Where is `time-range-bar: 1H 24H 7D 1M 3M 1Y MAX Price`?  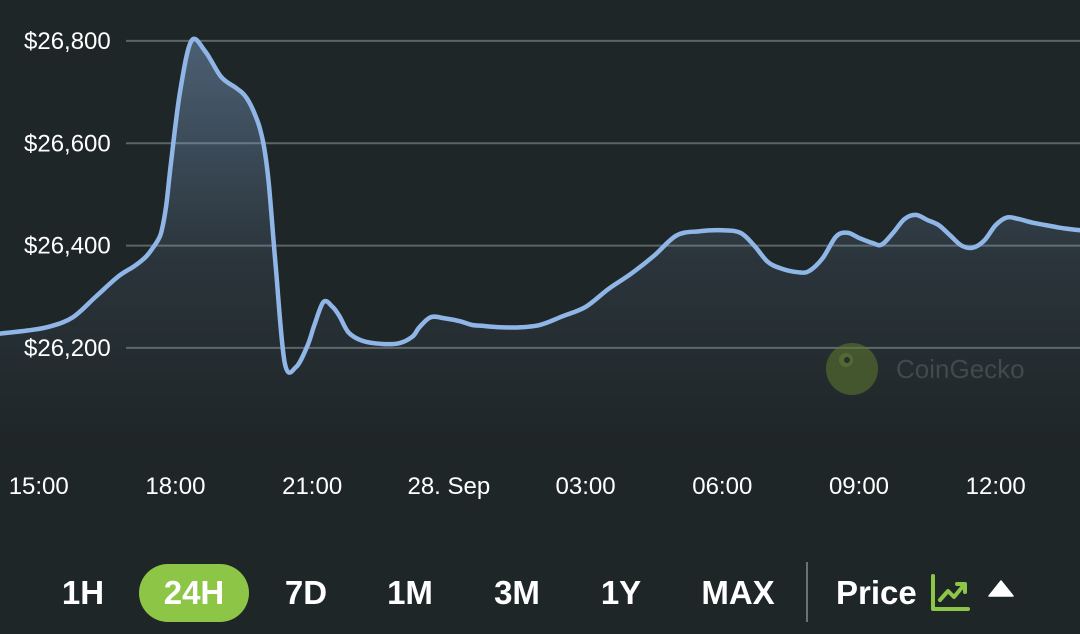 time-range-bar: 1H 24H 7D 1M 3M 1Y MAX Price is located at coordinates (540, 591).